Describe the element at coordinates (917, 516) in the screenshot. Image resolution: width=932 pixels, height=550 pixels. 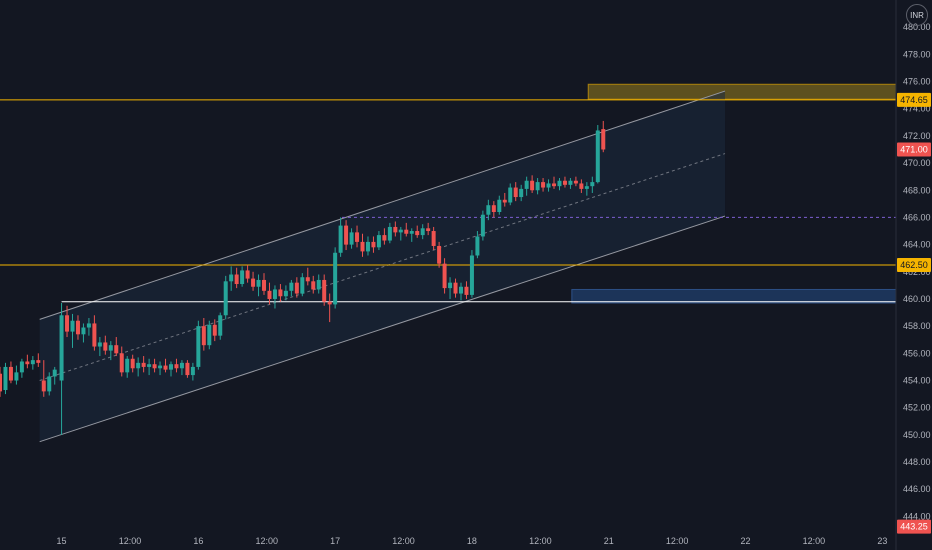
I see `price-tick-label: 444.00` at that location.